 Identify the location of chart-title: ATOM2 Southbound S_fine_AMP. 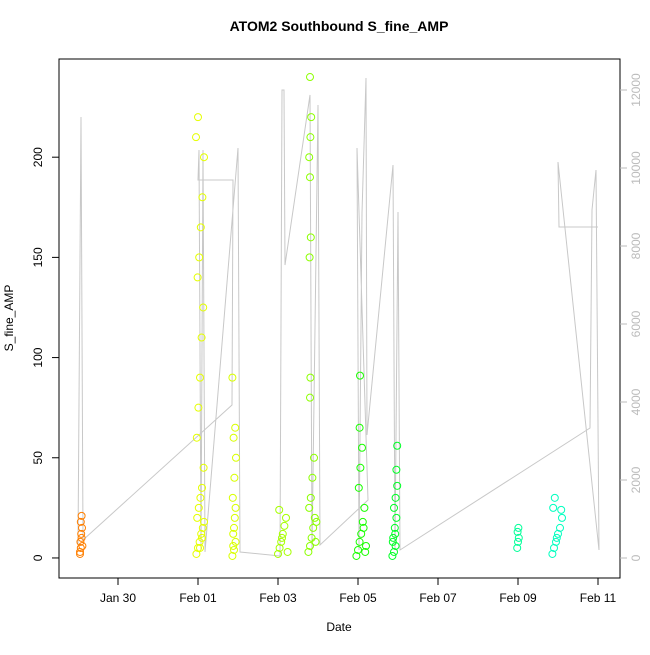
(339, 26).